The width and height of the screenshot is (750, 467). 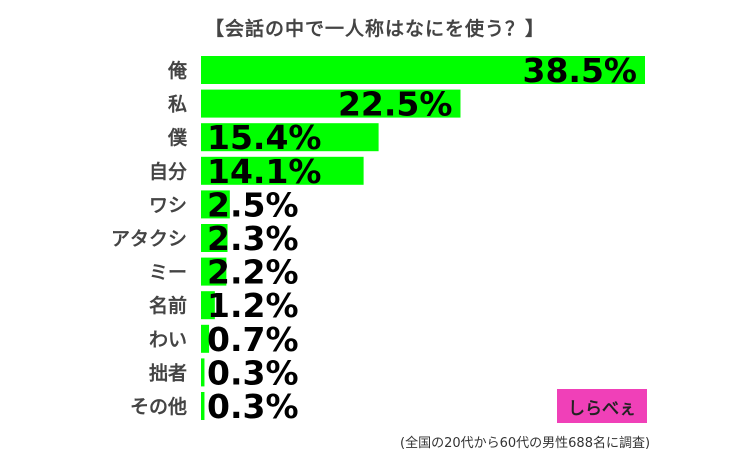 I want to click on value-label: 1.2%, so click(x=253, y=305).